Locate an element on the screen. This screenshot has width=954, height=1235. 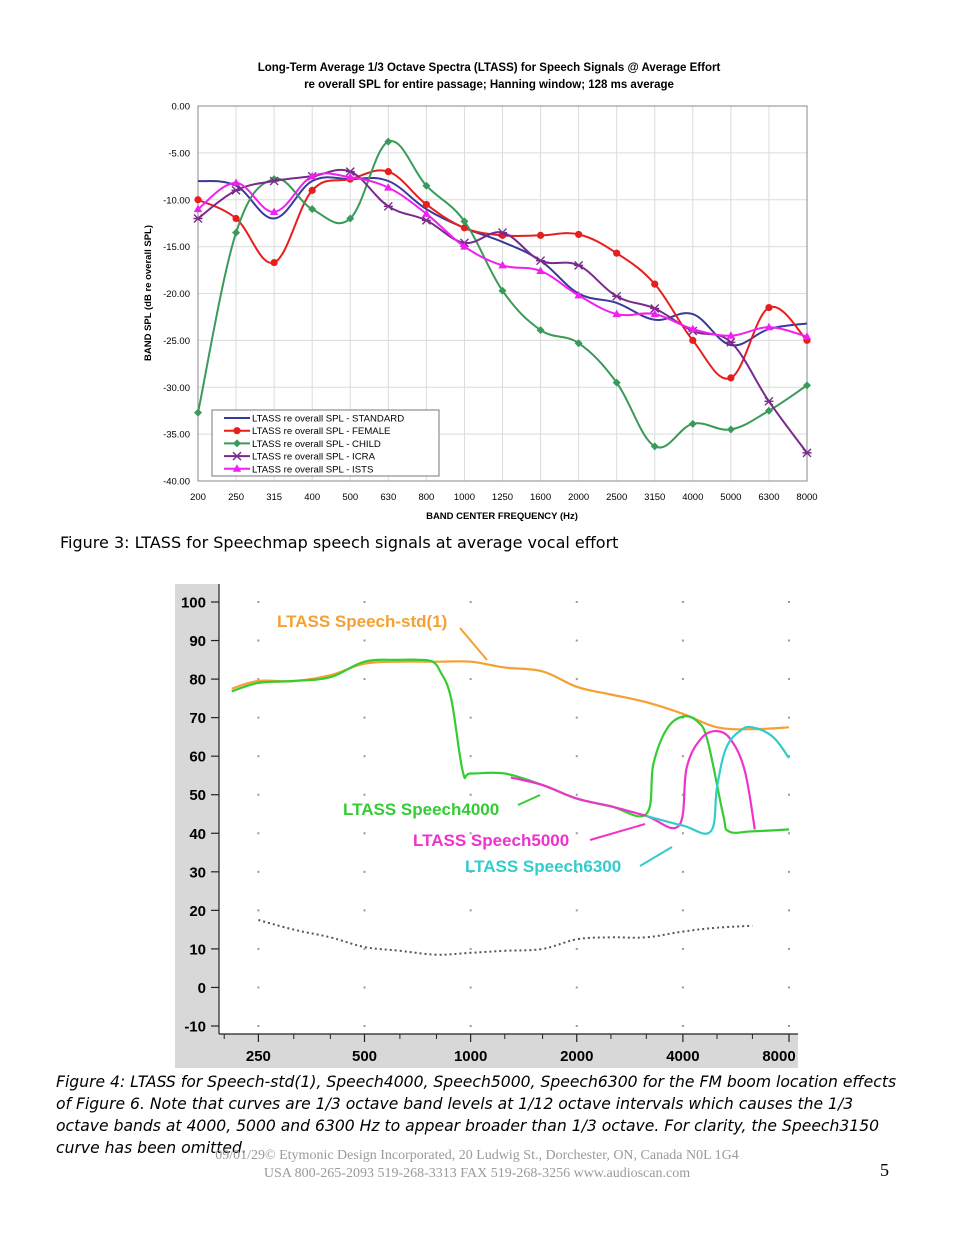
y-tick-label: -40.00 is located at coordinates (176, 482).